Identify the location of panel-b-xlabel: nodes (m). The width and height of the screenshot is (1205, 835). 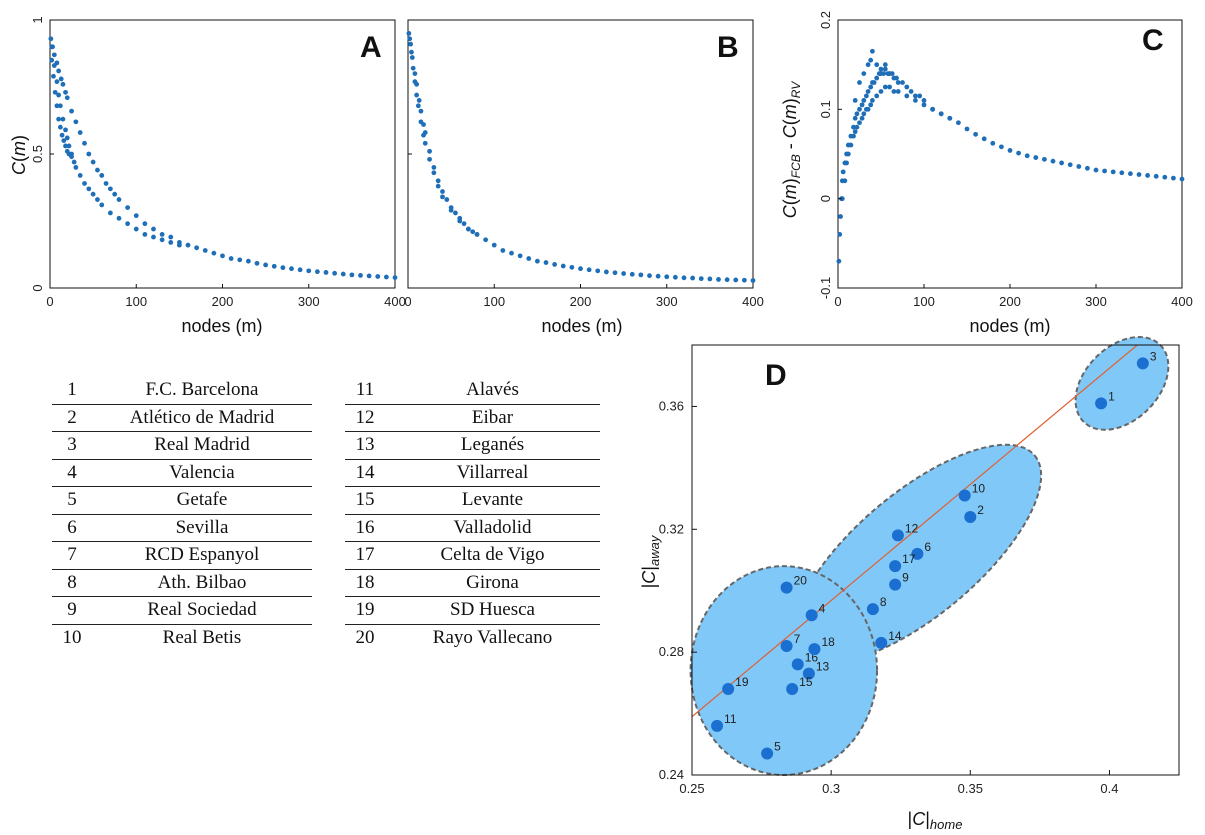
(581, 326).